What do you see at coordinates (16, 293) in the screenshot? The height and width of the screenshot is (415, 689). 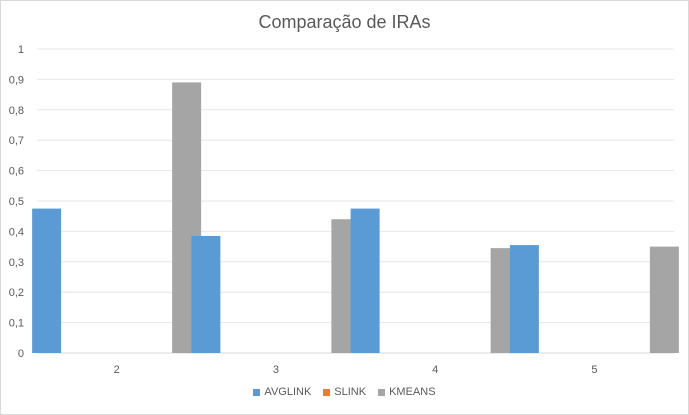 I see `y-tick-label: 0,2` at bounding box center [16, 293].